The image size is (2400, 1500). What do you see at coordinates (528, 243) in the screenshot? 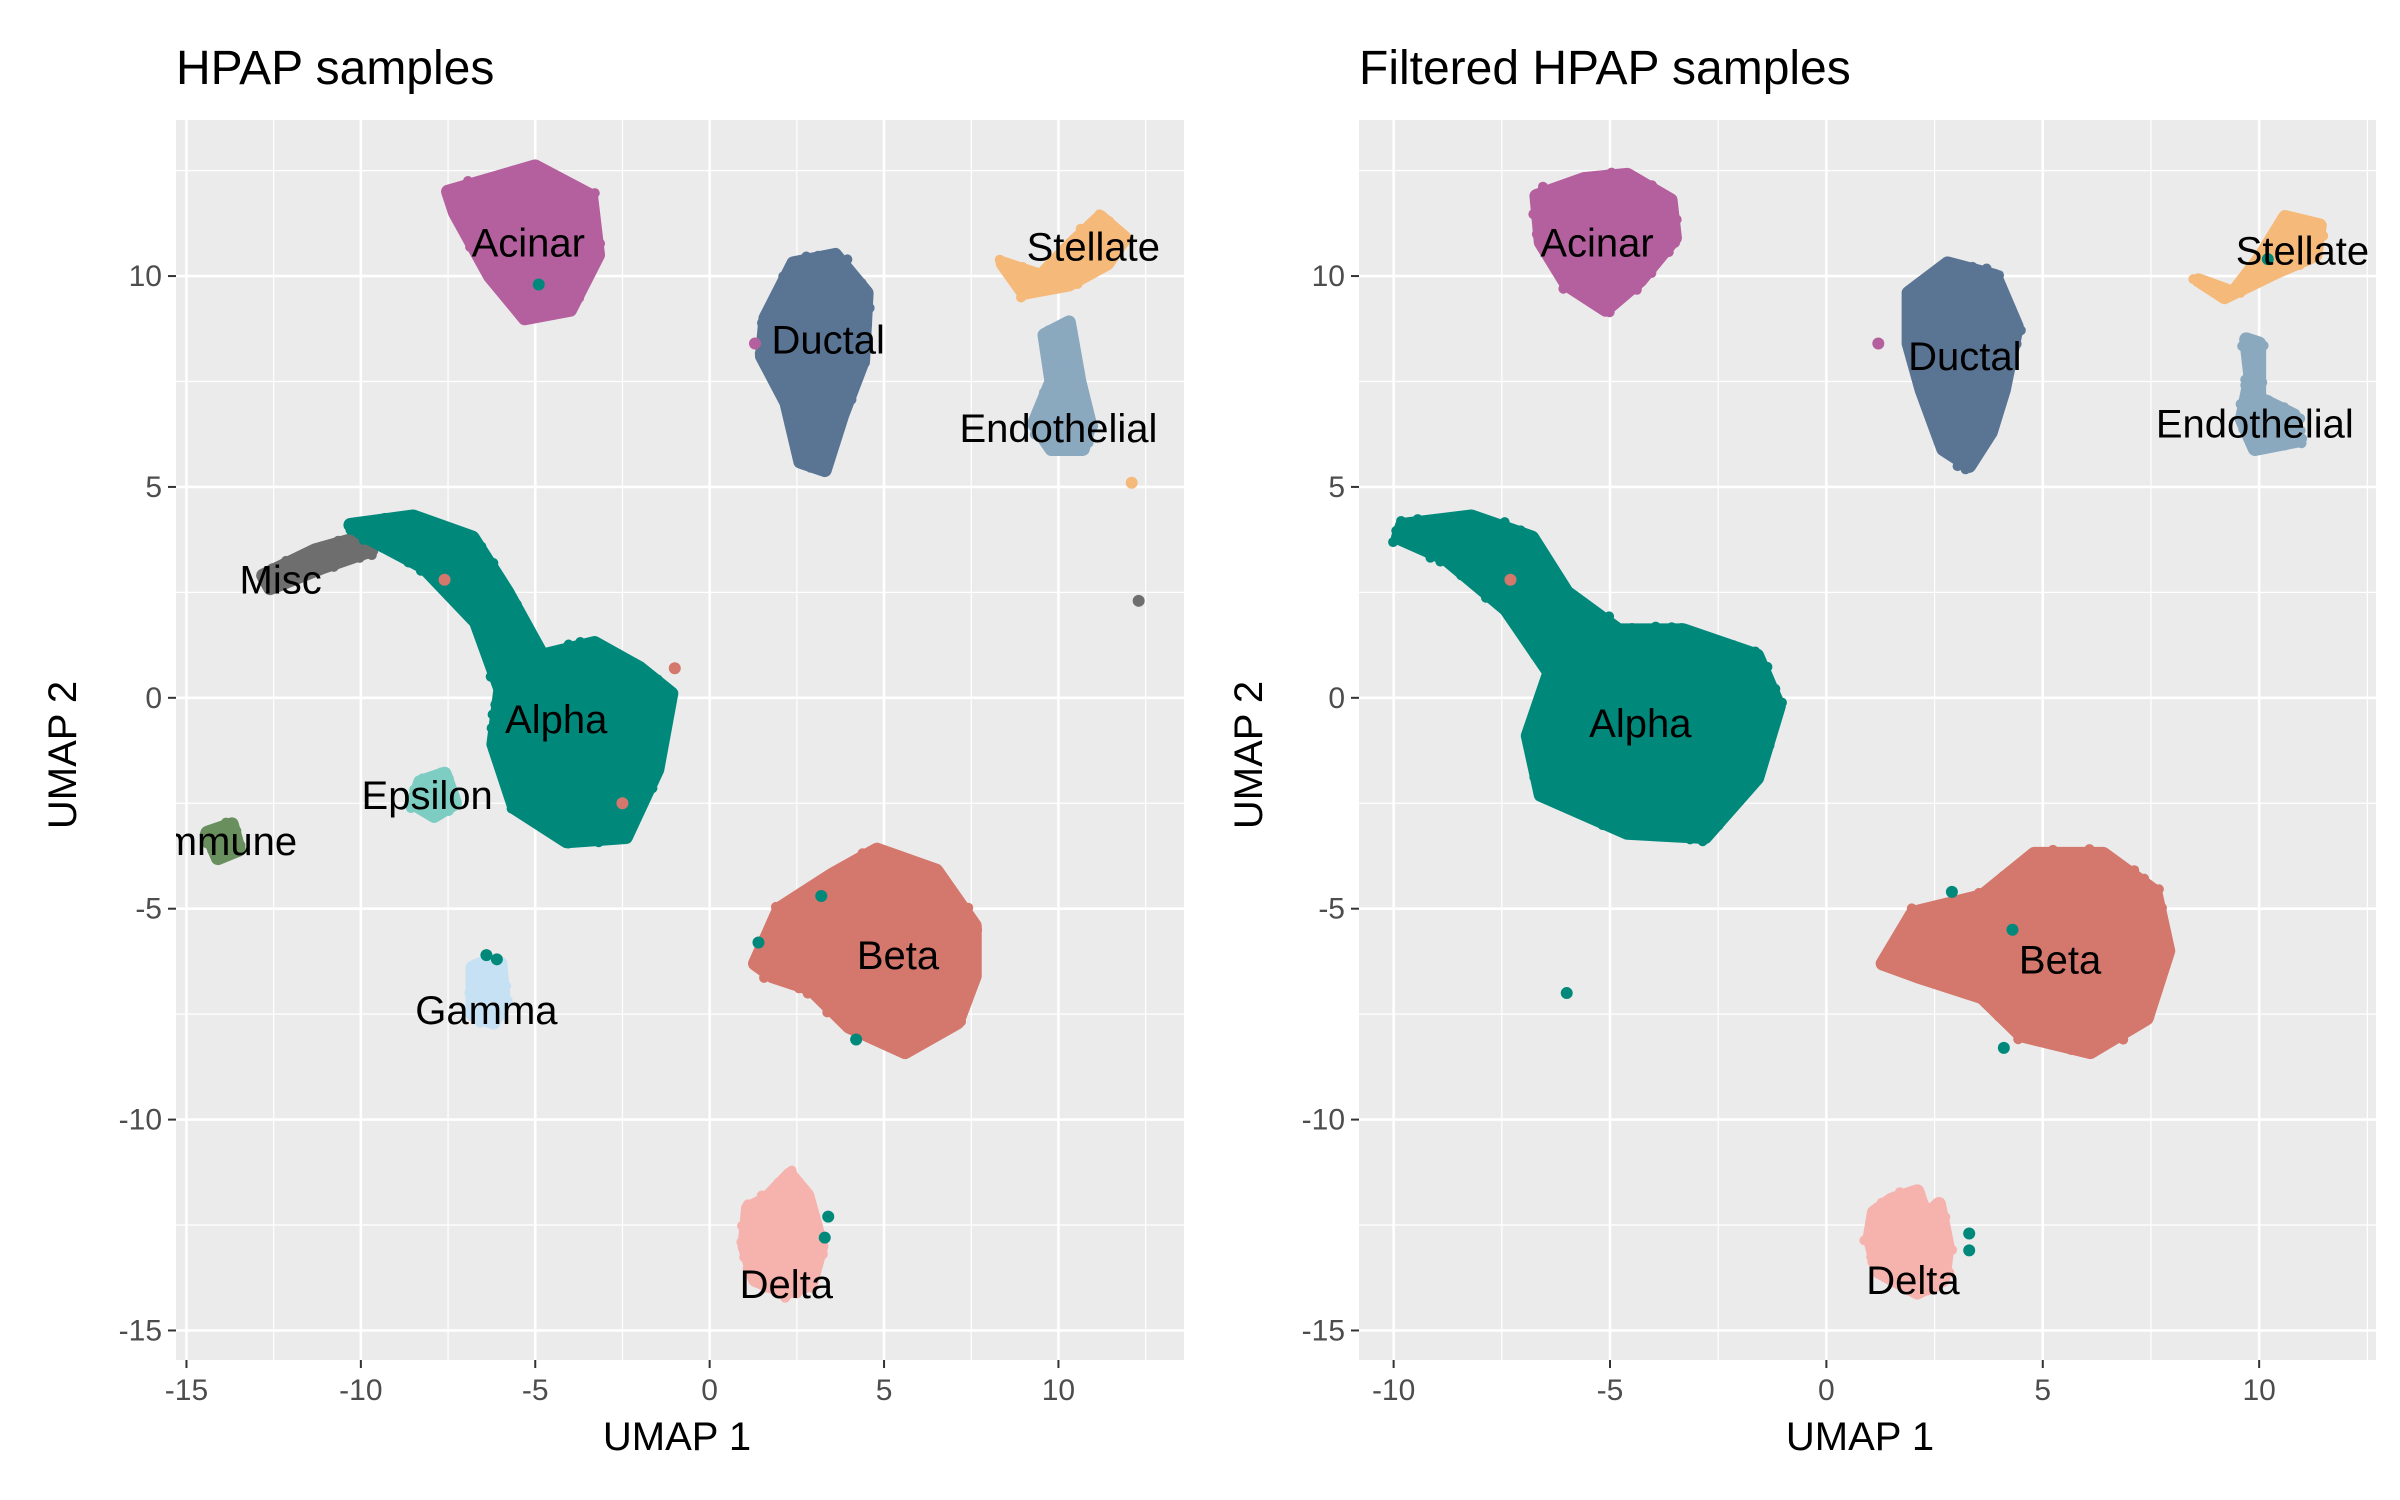
I see `cluster-label-acinar: Acinar` at bounding box center [528, 243].